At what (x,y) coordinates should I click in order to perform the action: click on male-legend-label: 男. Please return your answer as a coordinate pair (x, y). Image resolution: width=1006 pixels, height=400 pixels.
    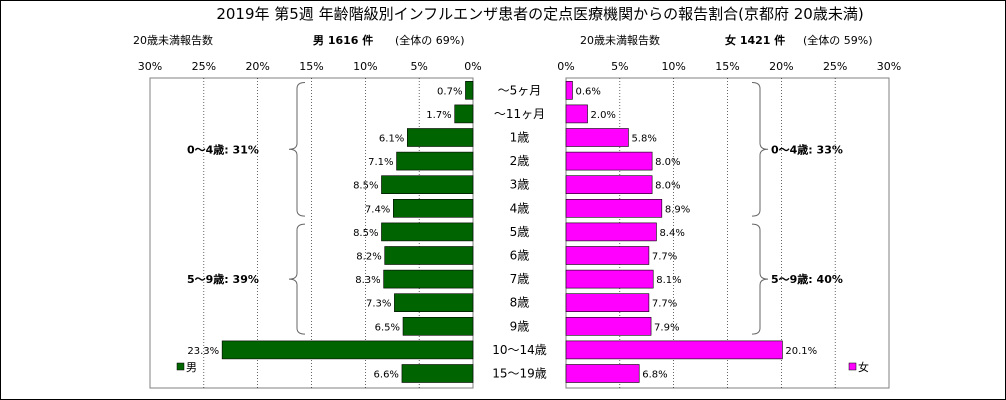
    Looking at the image, I should click on (191, 367).